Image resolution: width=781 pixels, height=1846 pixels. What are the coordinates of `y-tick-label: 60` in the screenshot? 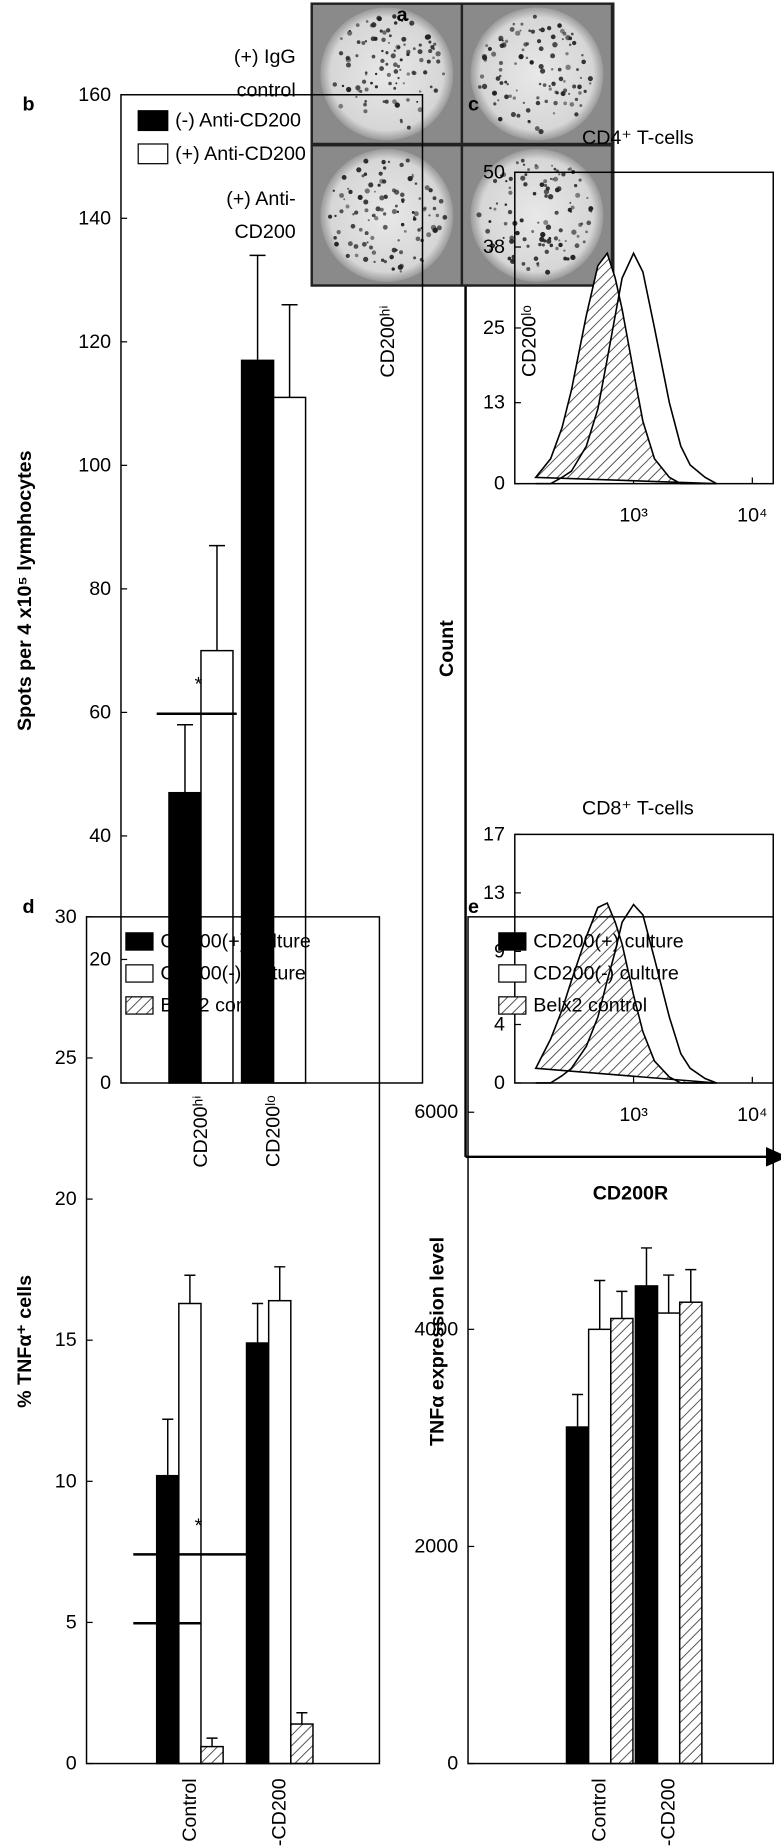 It's located at (100, 712).